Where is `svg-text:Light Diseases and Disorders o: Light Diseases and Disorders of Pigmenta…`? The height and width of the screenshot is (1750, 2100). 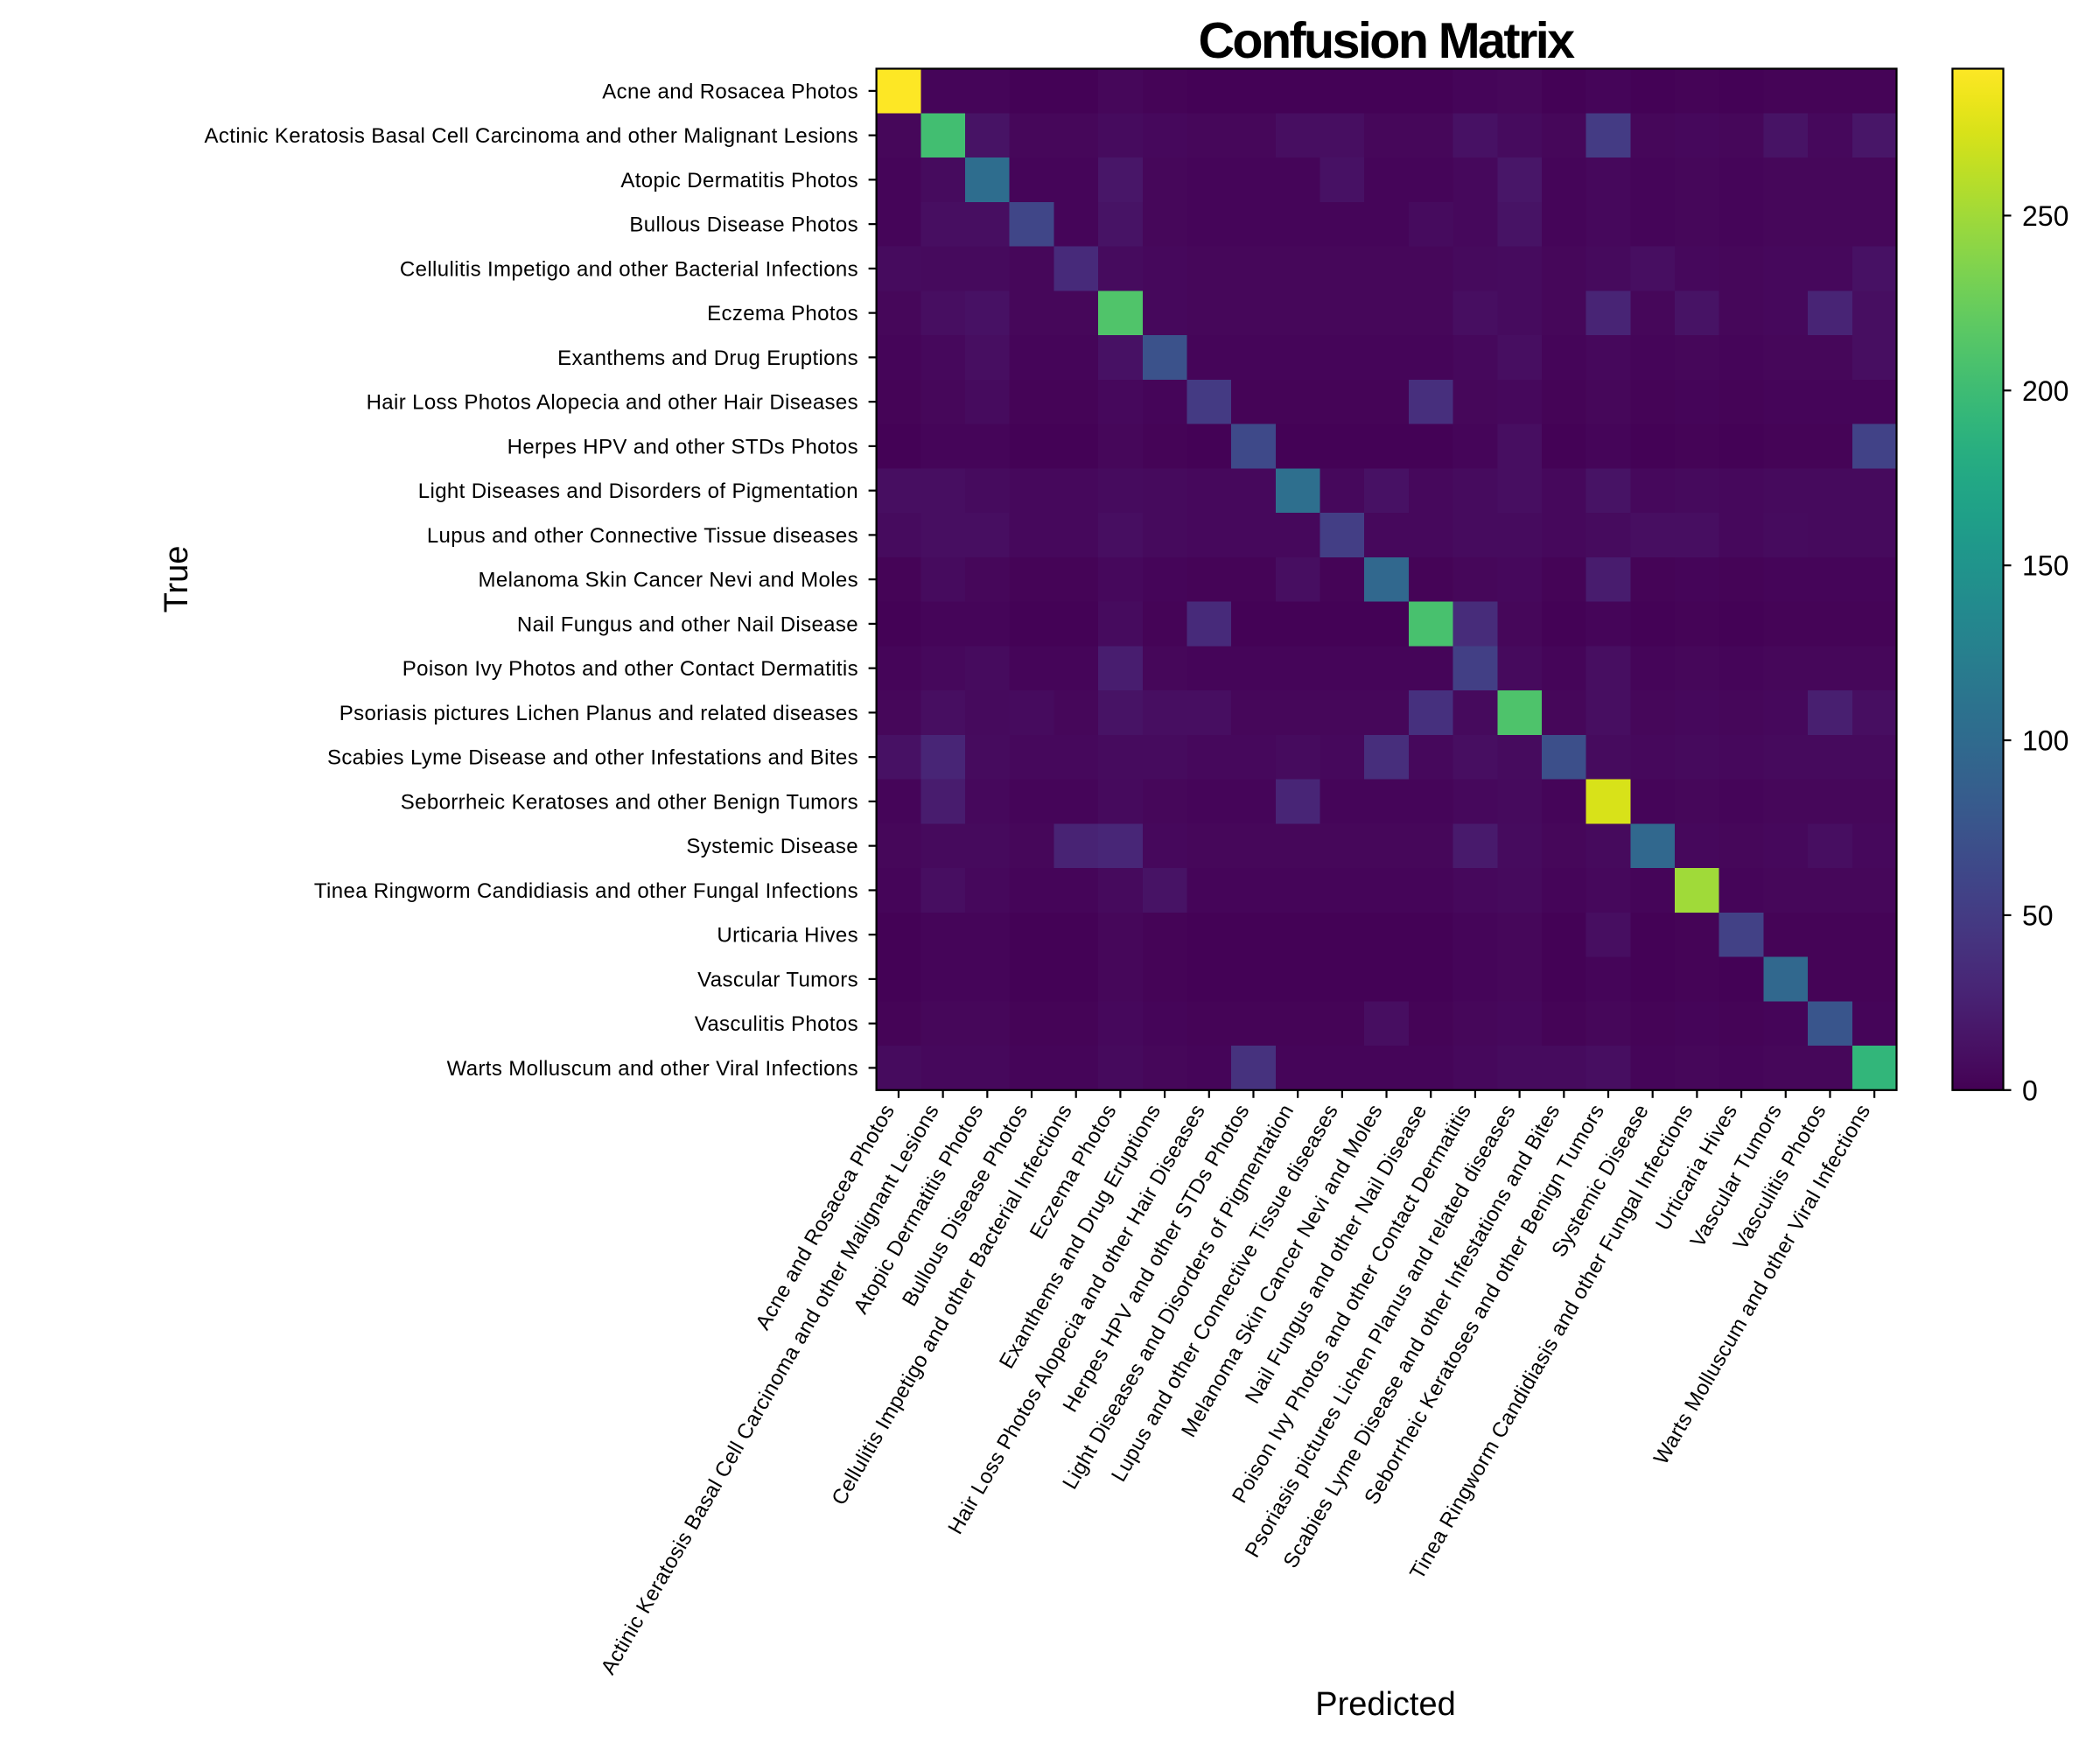 svg-text:Light Diseases and Disorders o: Light Diseases and Disorders of Pigmenta… is located at coordinates (638, 491).